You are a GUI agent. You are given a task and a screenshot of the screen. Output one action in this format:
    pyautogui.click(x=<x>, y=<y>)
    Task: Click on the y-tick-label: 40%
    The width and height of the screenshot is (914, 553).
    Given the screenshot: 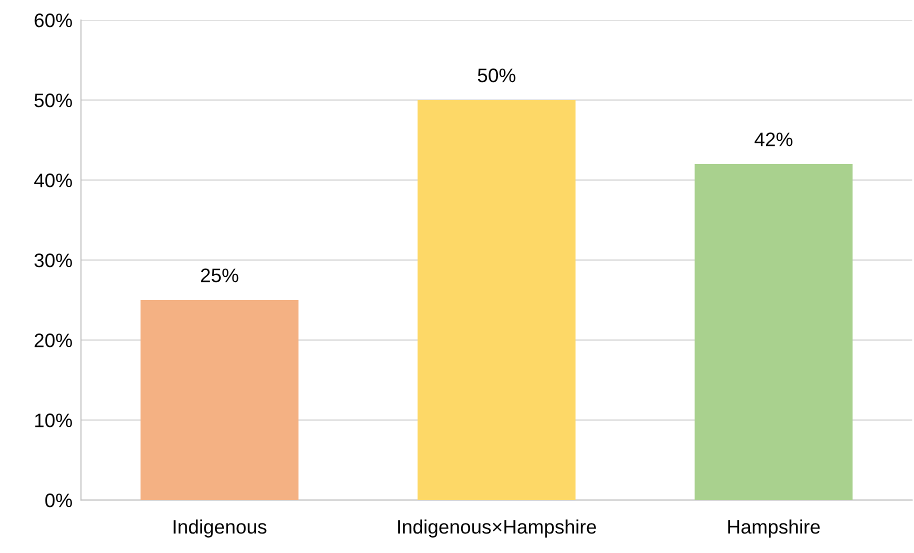 What is the action you would take?
    pyautogui.click(x=53, y=180)
    